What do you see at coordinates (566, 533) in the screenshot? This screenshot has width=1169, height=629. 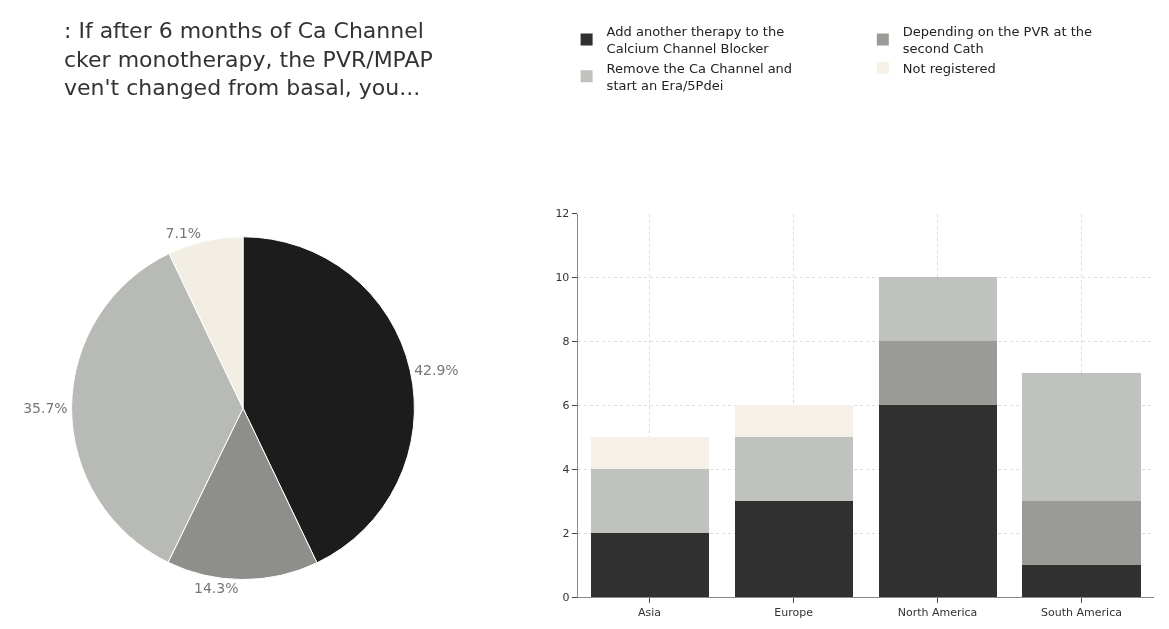 I see `y-tick-label: 2` at bounding box center [566, 533].